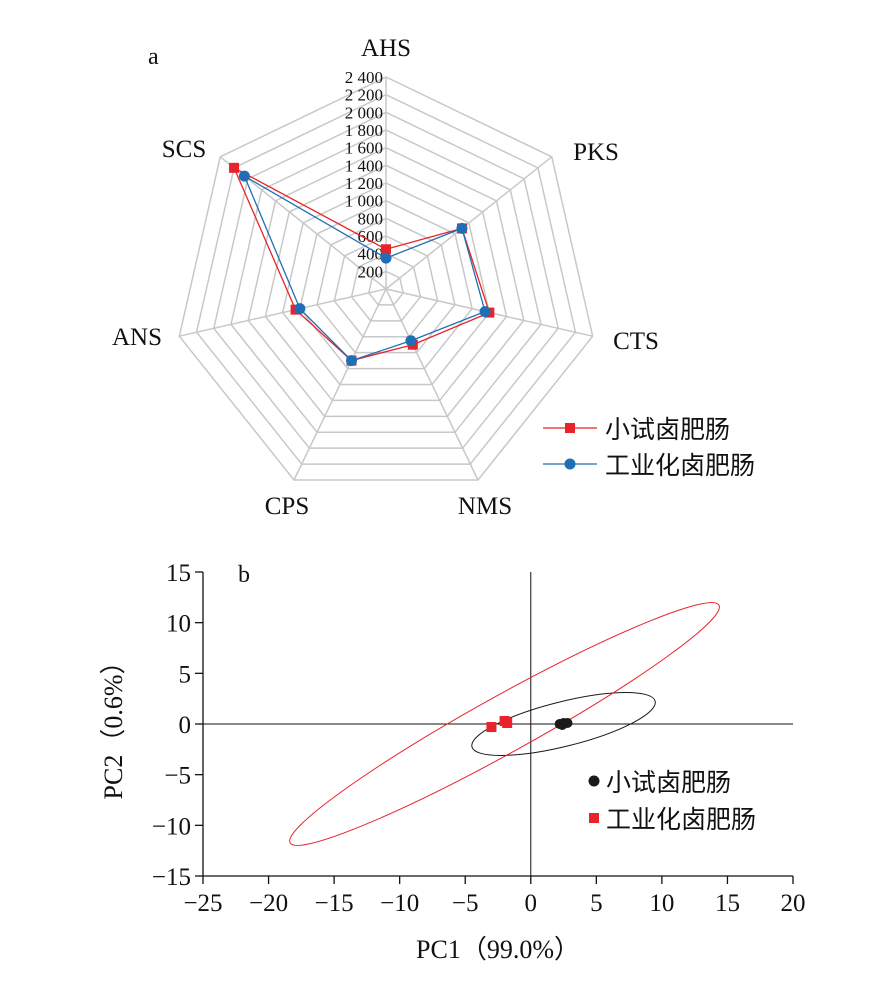  I want to click on radar-tick-label: 2 400, so click(364, 77).